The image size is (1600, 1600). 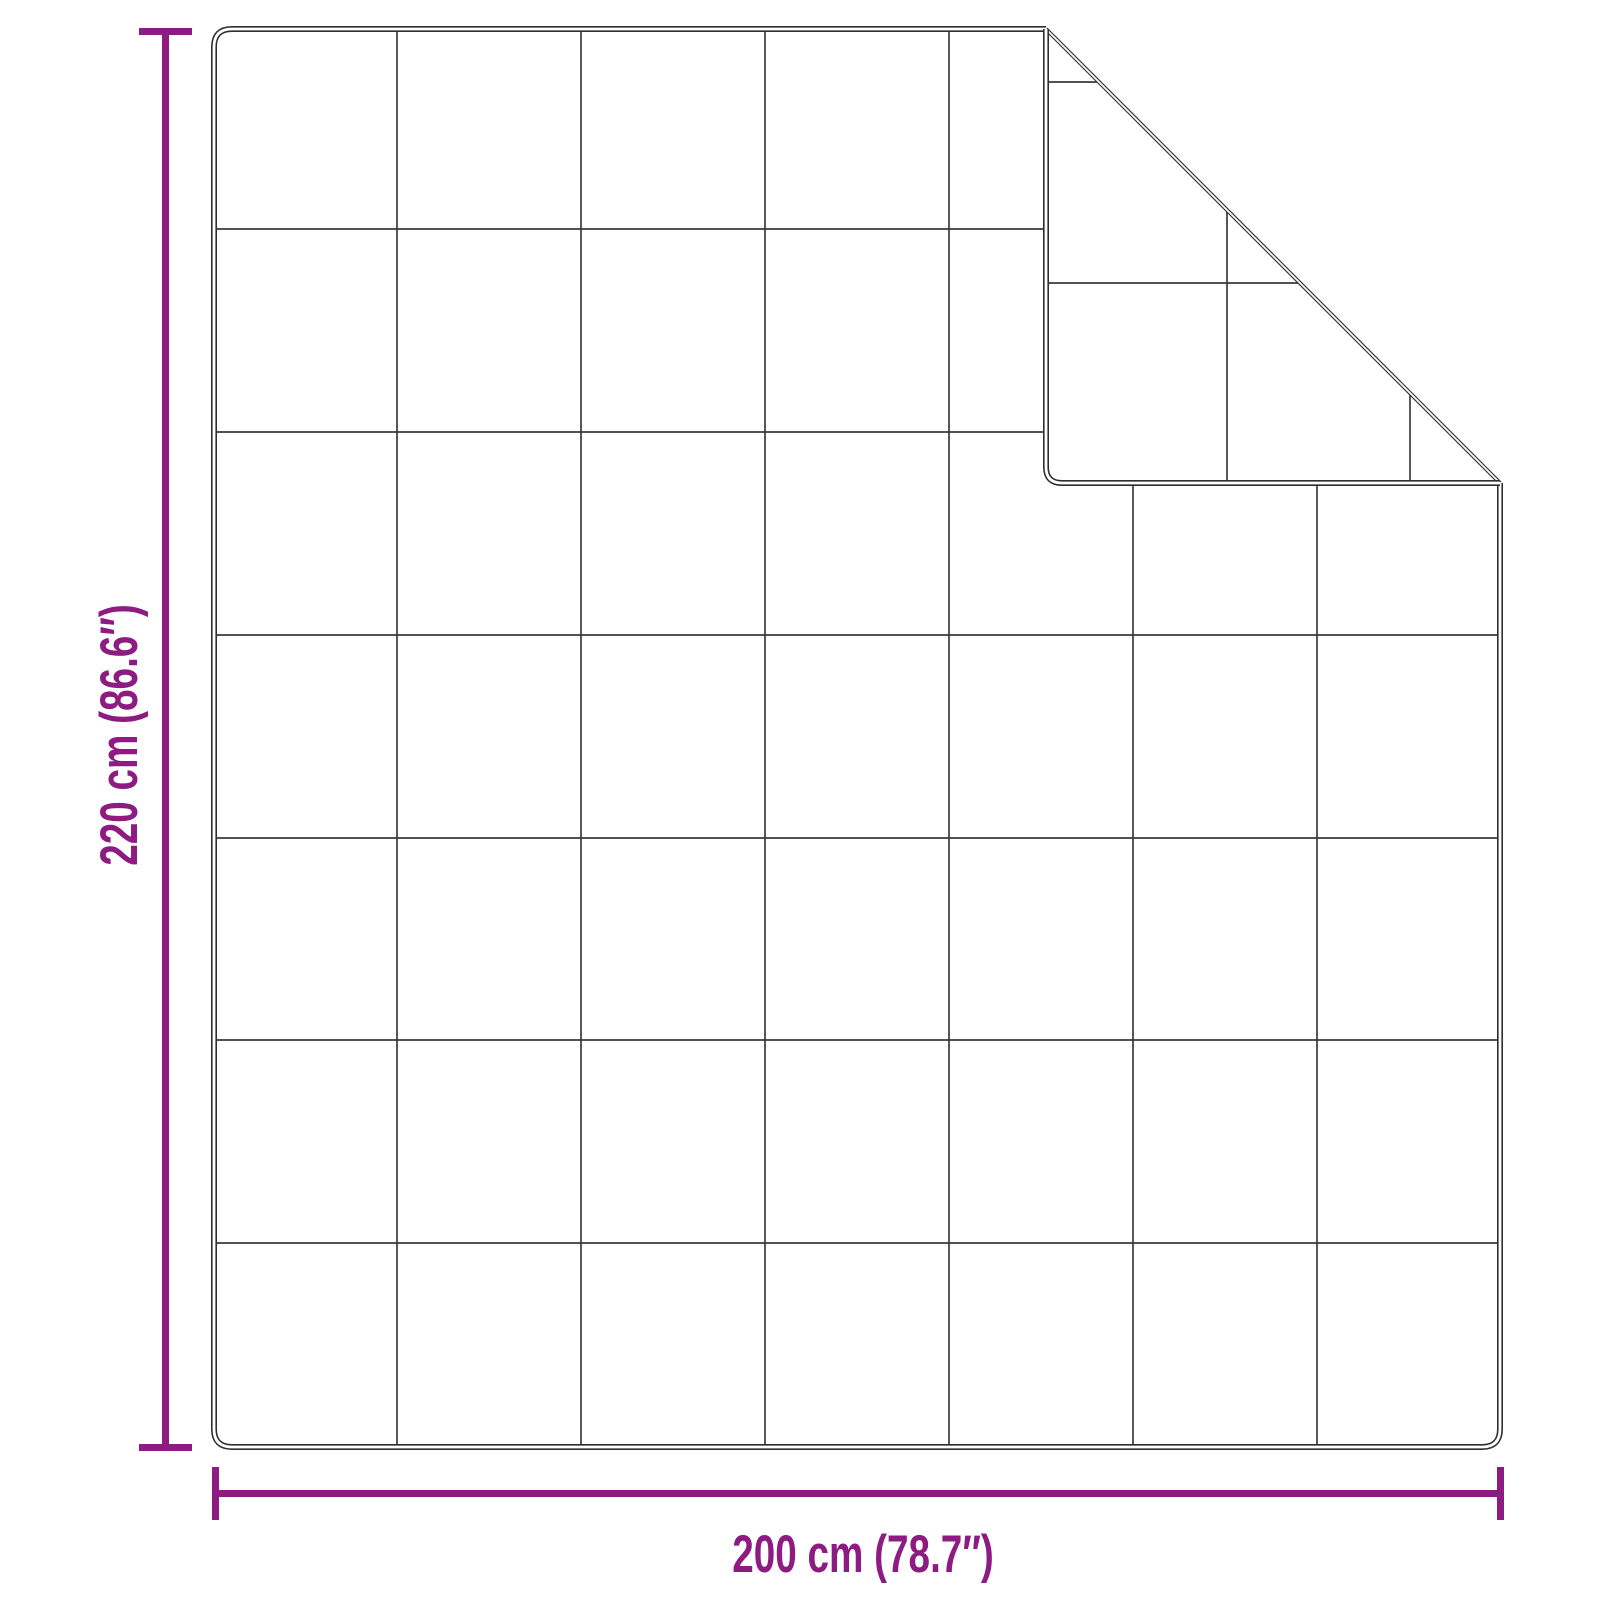 I want to click on width-dimension-left-cap, so click(x=215, y=1493).